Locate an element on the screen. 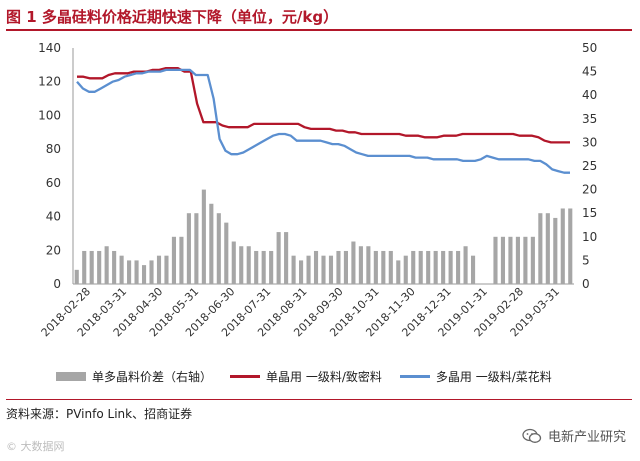 The height and width of the screenshot is (461, 640). y-right-tick-label: 50 is located at coordinates (589, 48).